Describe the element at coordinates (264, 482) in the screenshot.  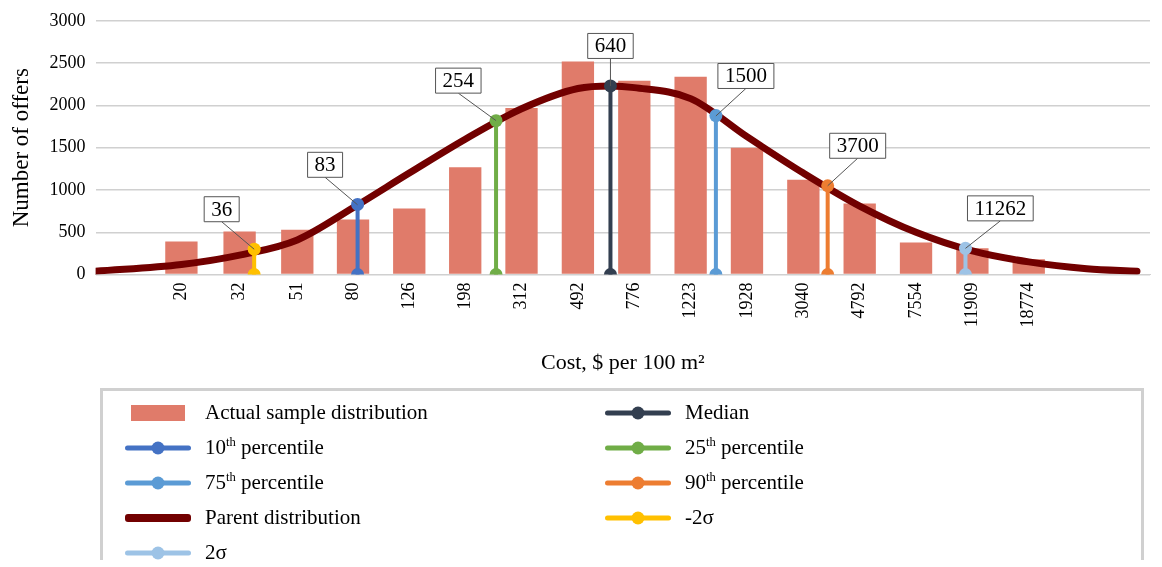
I see `legend-label: 75$^{th}$ percentile` at that location.